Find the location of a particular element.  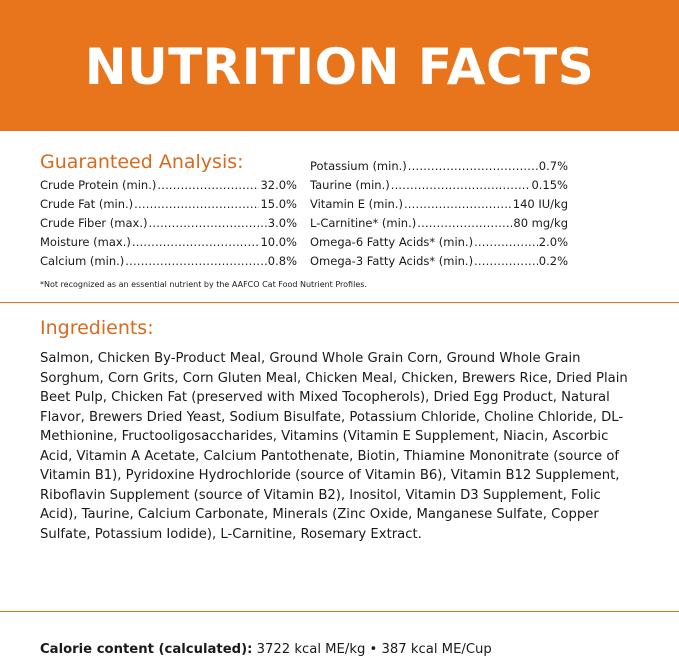

nutrient-value: 15.0% is located at coordinates (278, 204).